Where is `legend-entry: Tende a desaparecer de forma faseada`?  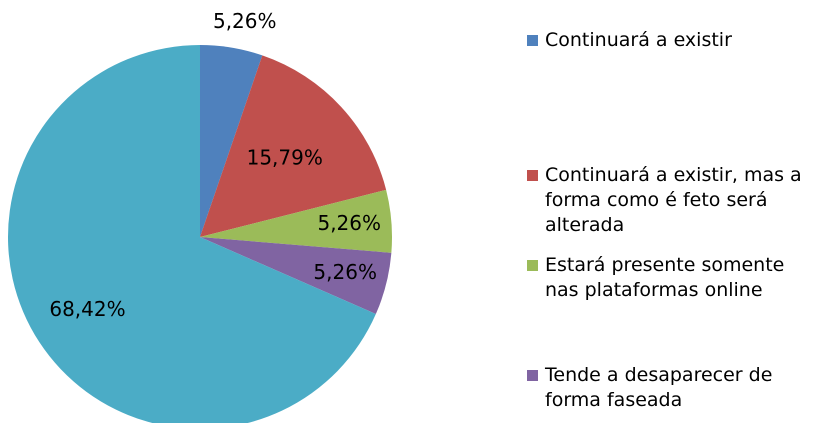 legend-entry: Tende a desaparecer de forma faseada is located at coordinates (672, 388).